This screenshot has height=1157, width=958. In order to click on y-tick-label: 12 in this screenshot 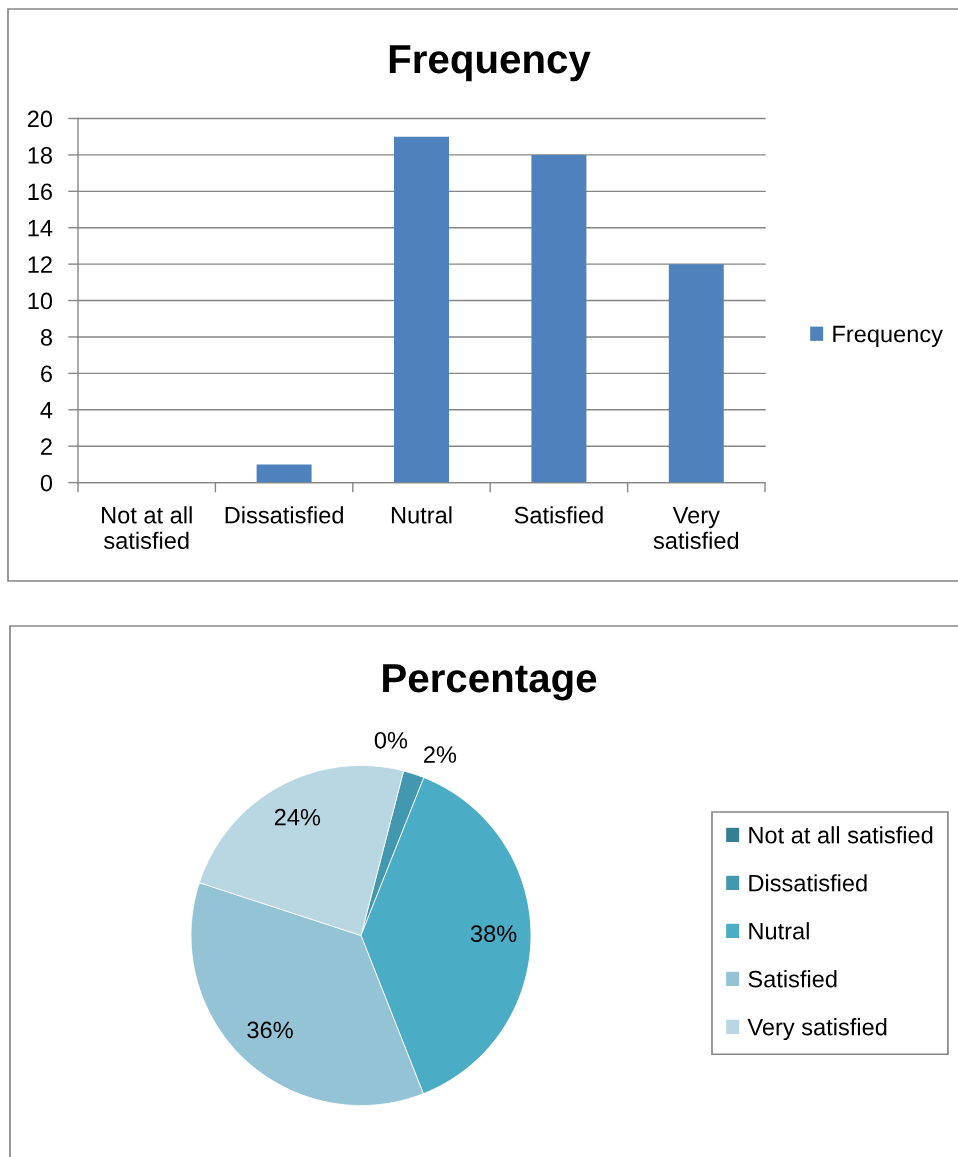, I will do `click(40, 264)`.